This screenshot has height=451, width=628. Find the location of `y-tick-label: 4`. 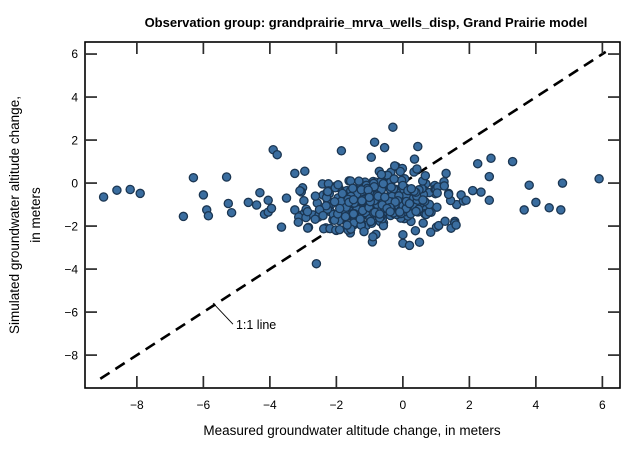

y-tick-label: 4 is located at coordinates (74, 97).